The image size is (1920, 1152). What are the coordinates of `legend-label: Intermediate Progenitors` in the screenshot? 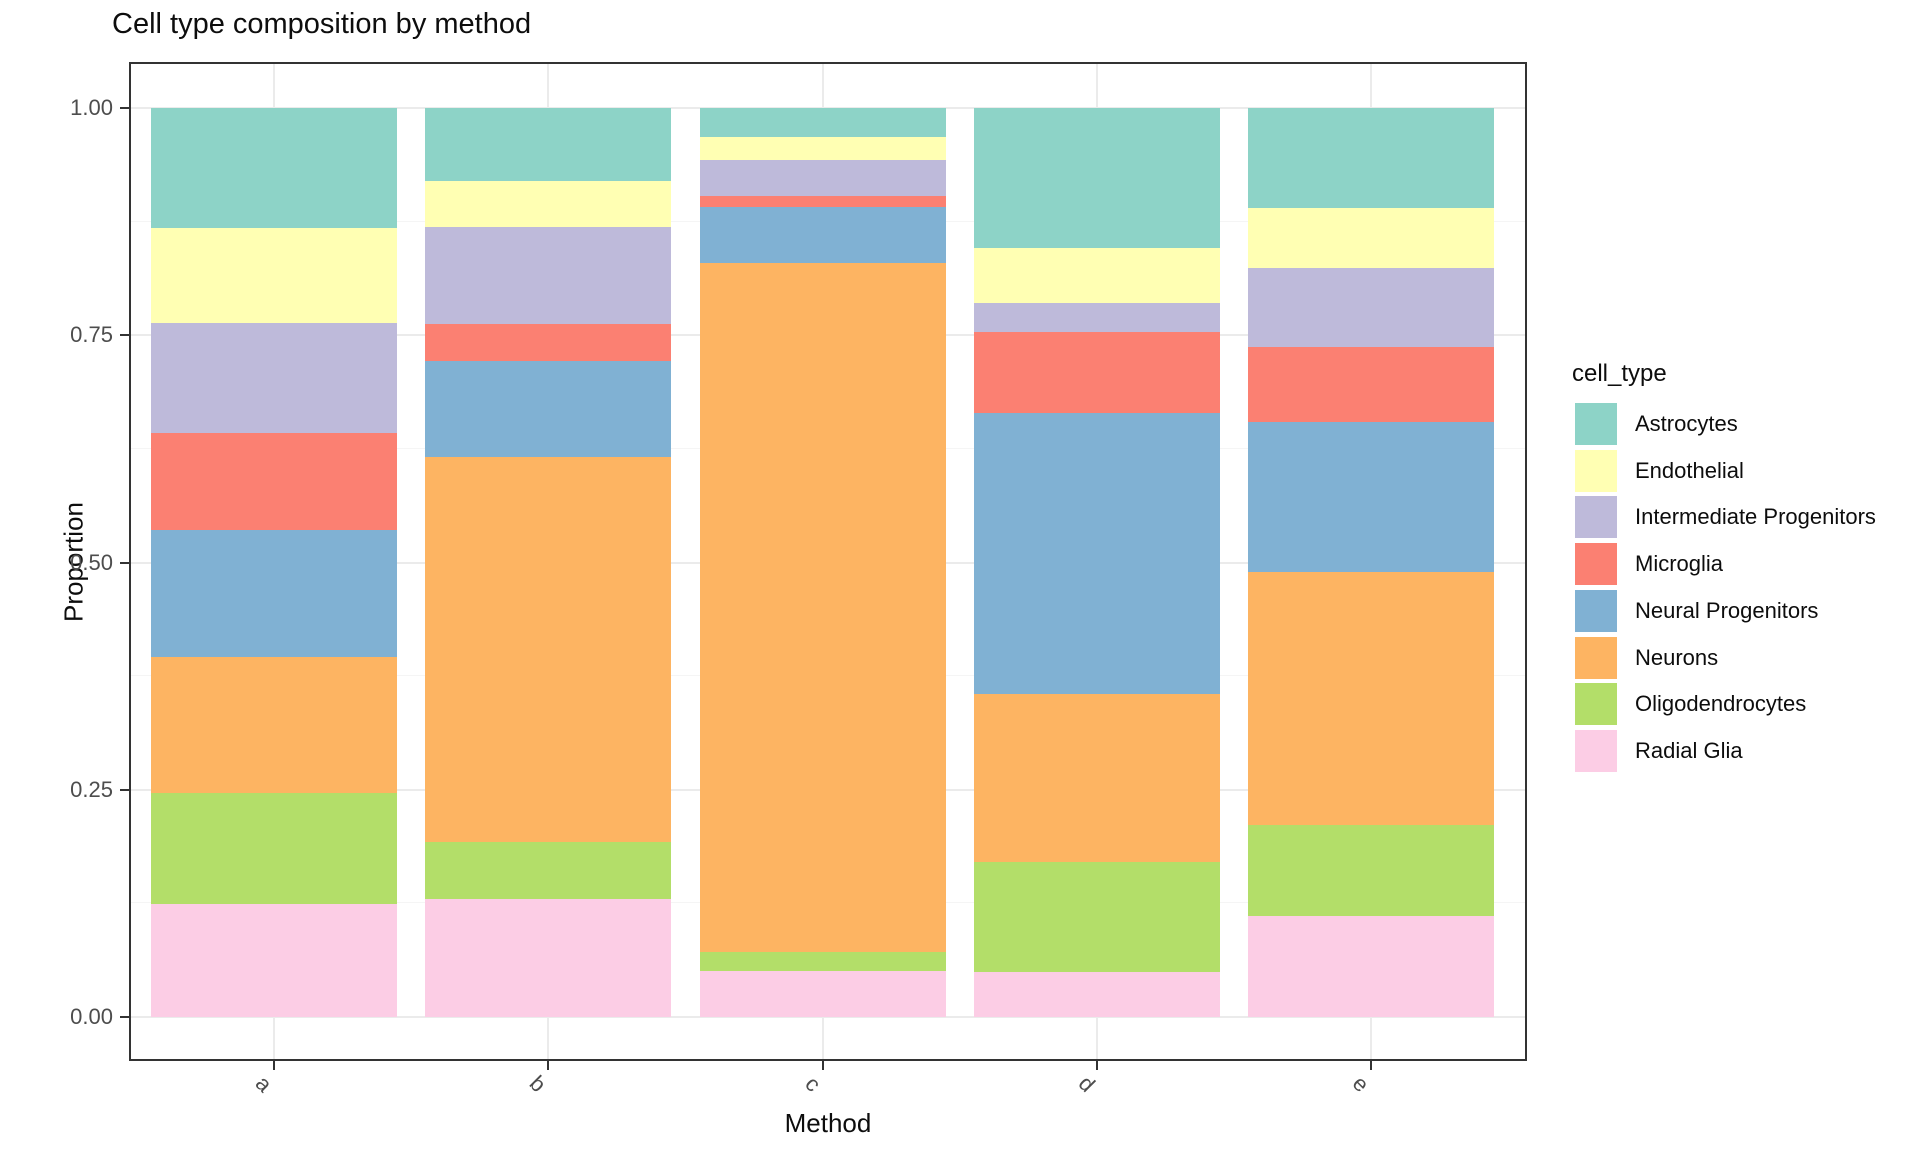 It's located at (1755, 517).